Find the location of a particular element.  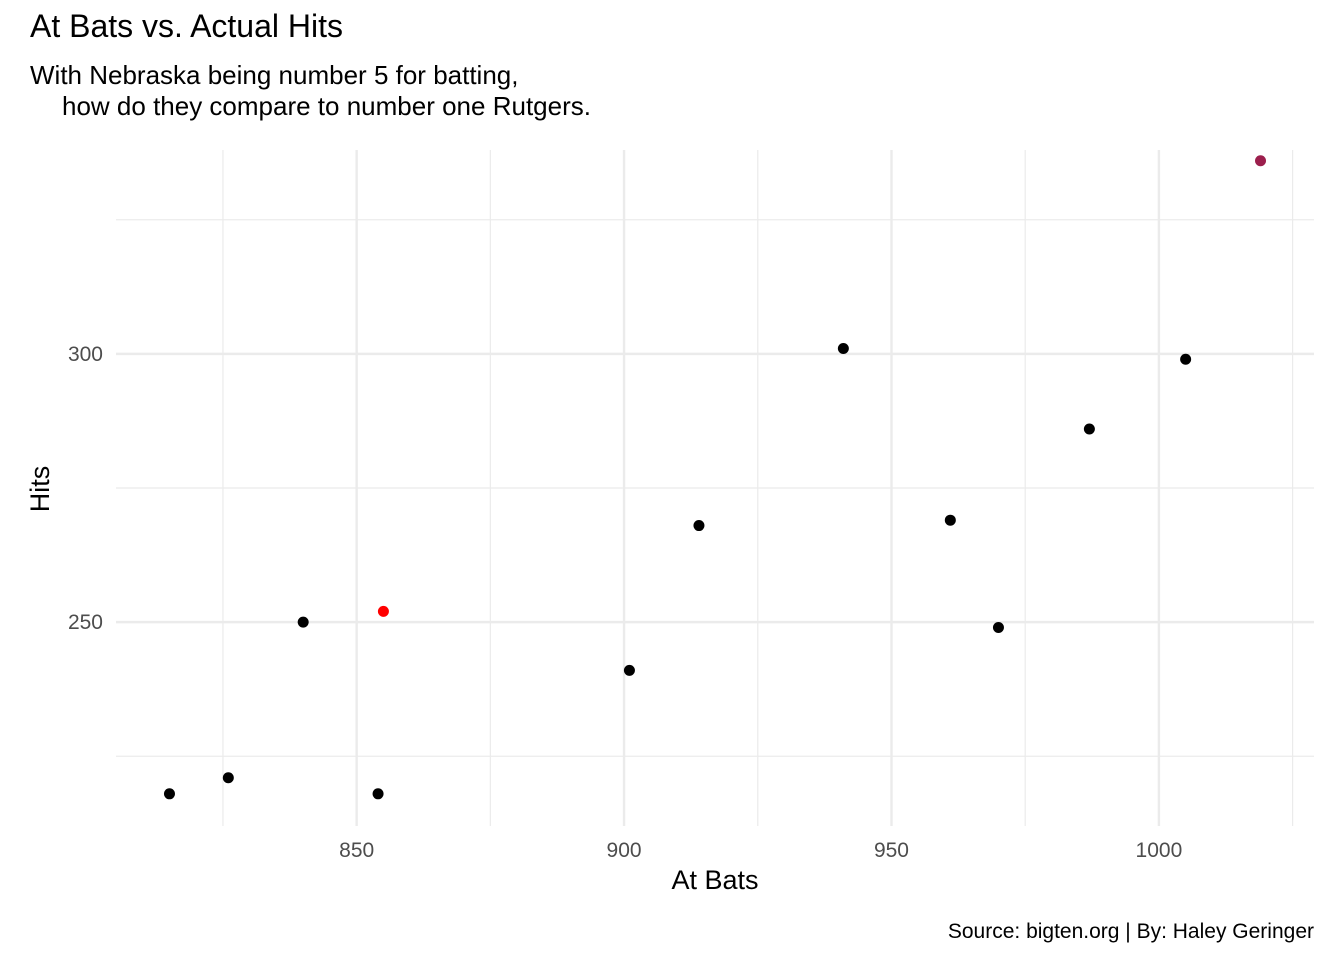

x-tick-label: 1000 is located at coordinates (1159, 850).